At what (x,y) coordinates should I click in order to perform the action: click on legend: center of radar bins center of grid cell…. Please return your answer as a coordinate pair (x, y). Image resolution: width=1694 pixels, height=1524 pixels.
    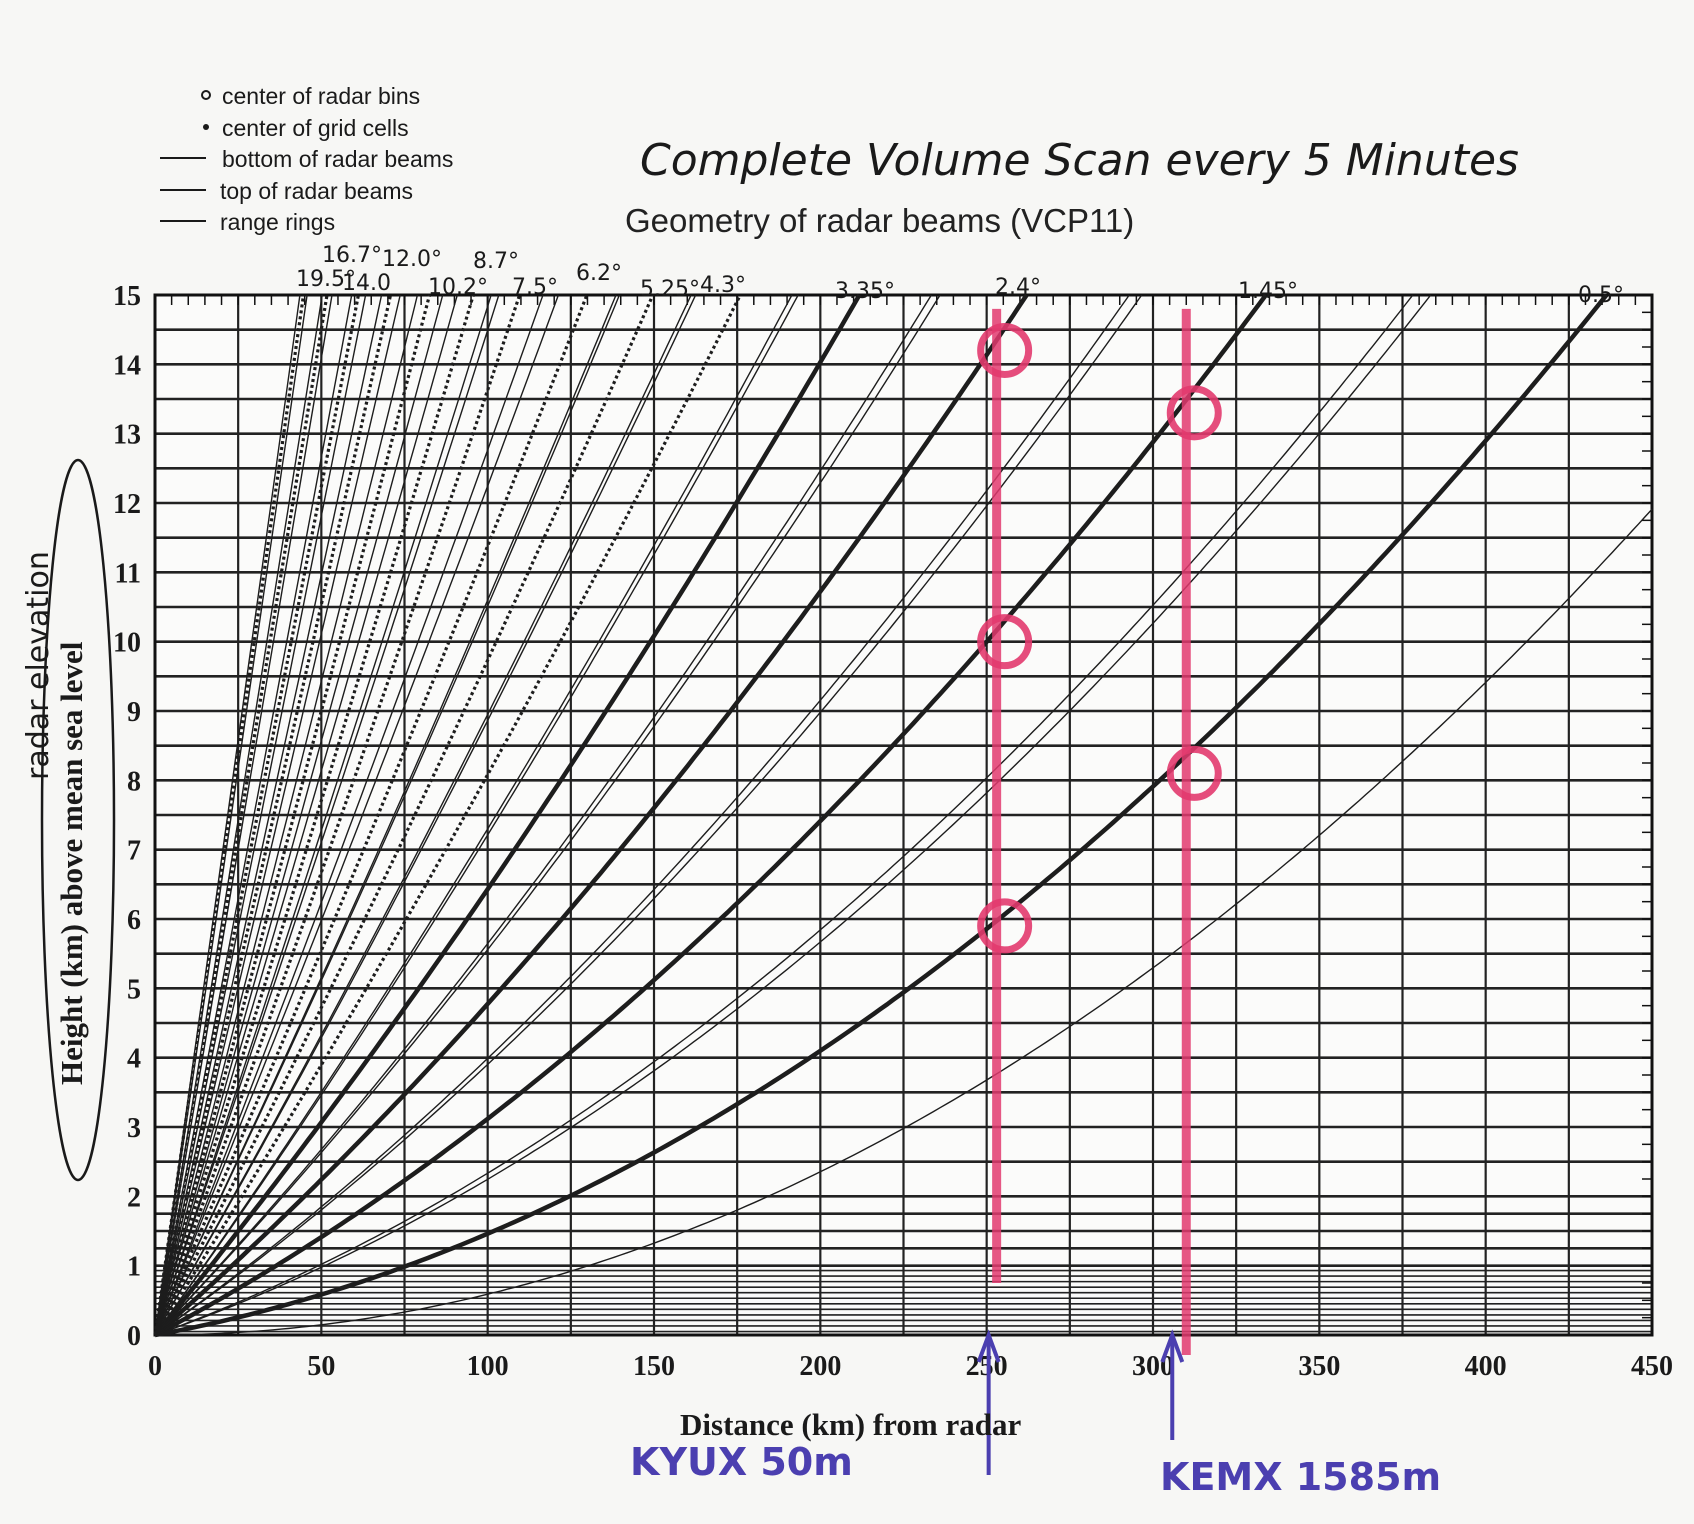
    Looking at the image, I should click on (306, 159).